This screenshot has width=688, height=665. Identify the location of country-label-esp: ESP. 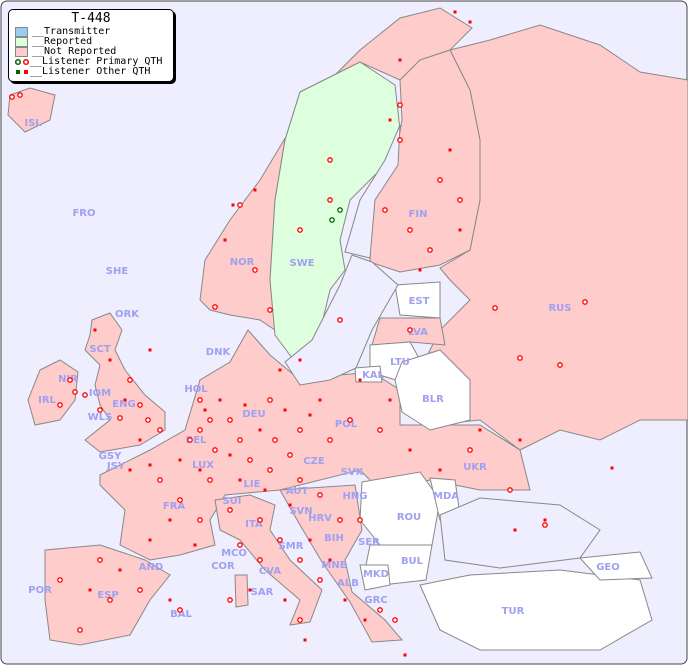
(107, 595).